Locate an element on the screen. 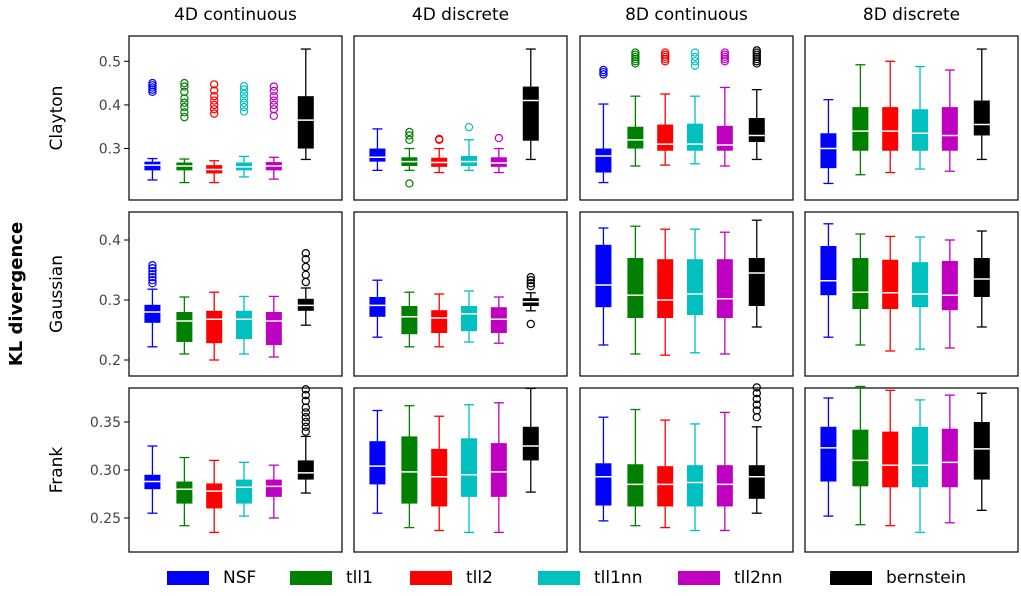  panel-r2-c1 is located at coordinates (460, 470).